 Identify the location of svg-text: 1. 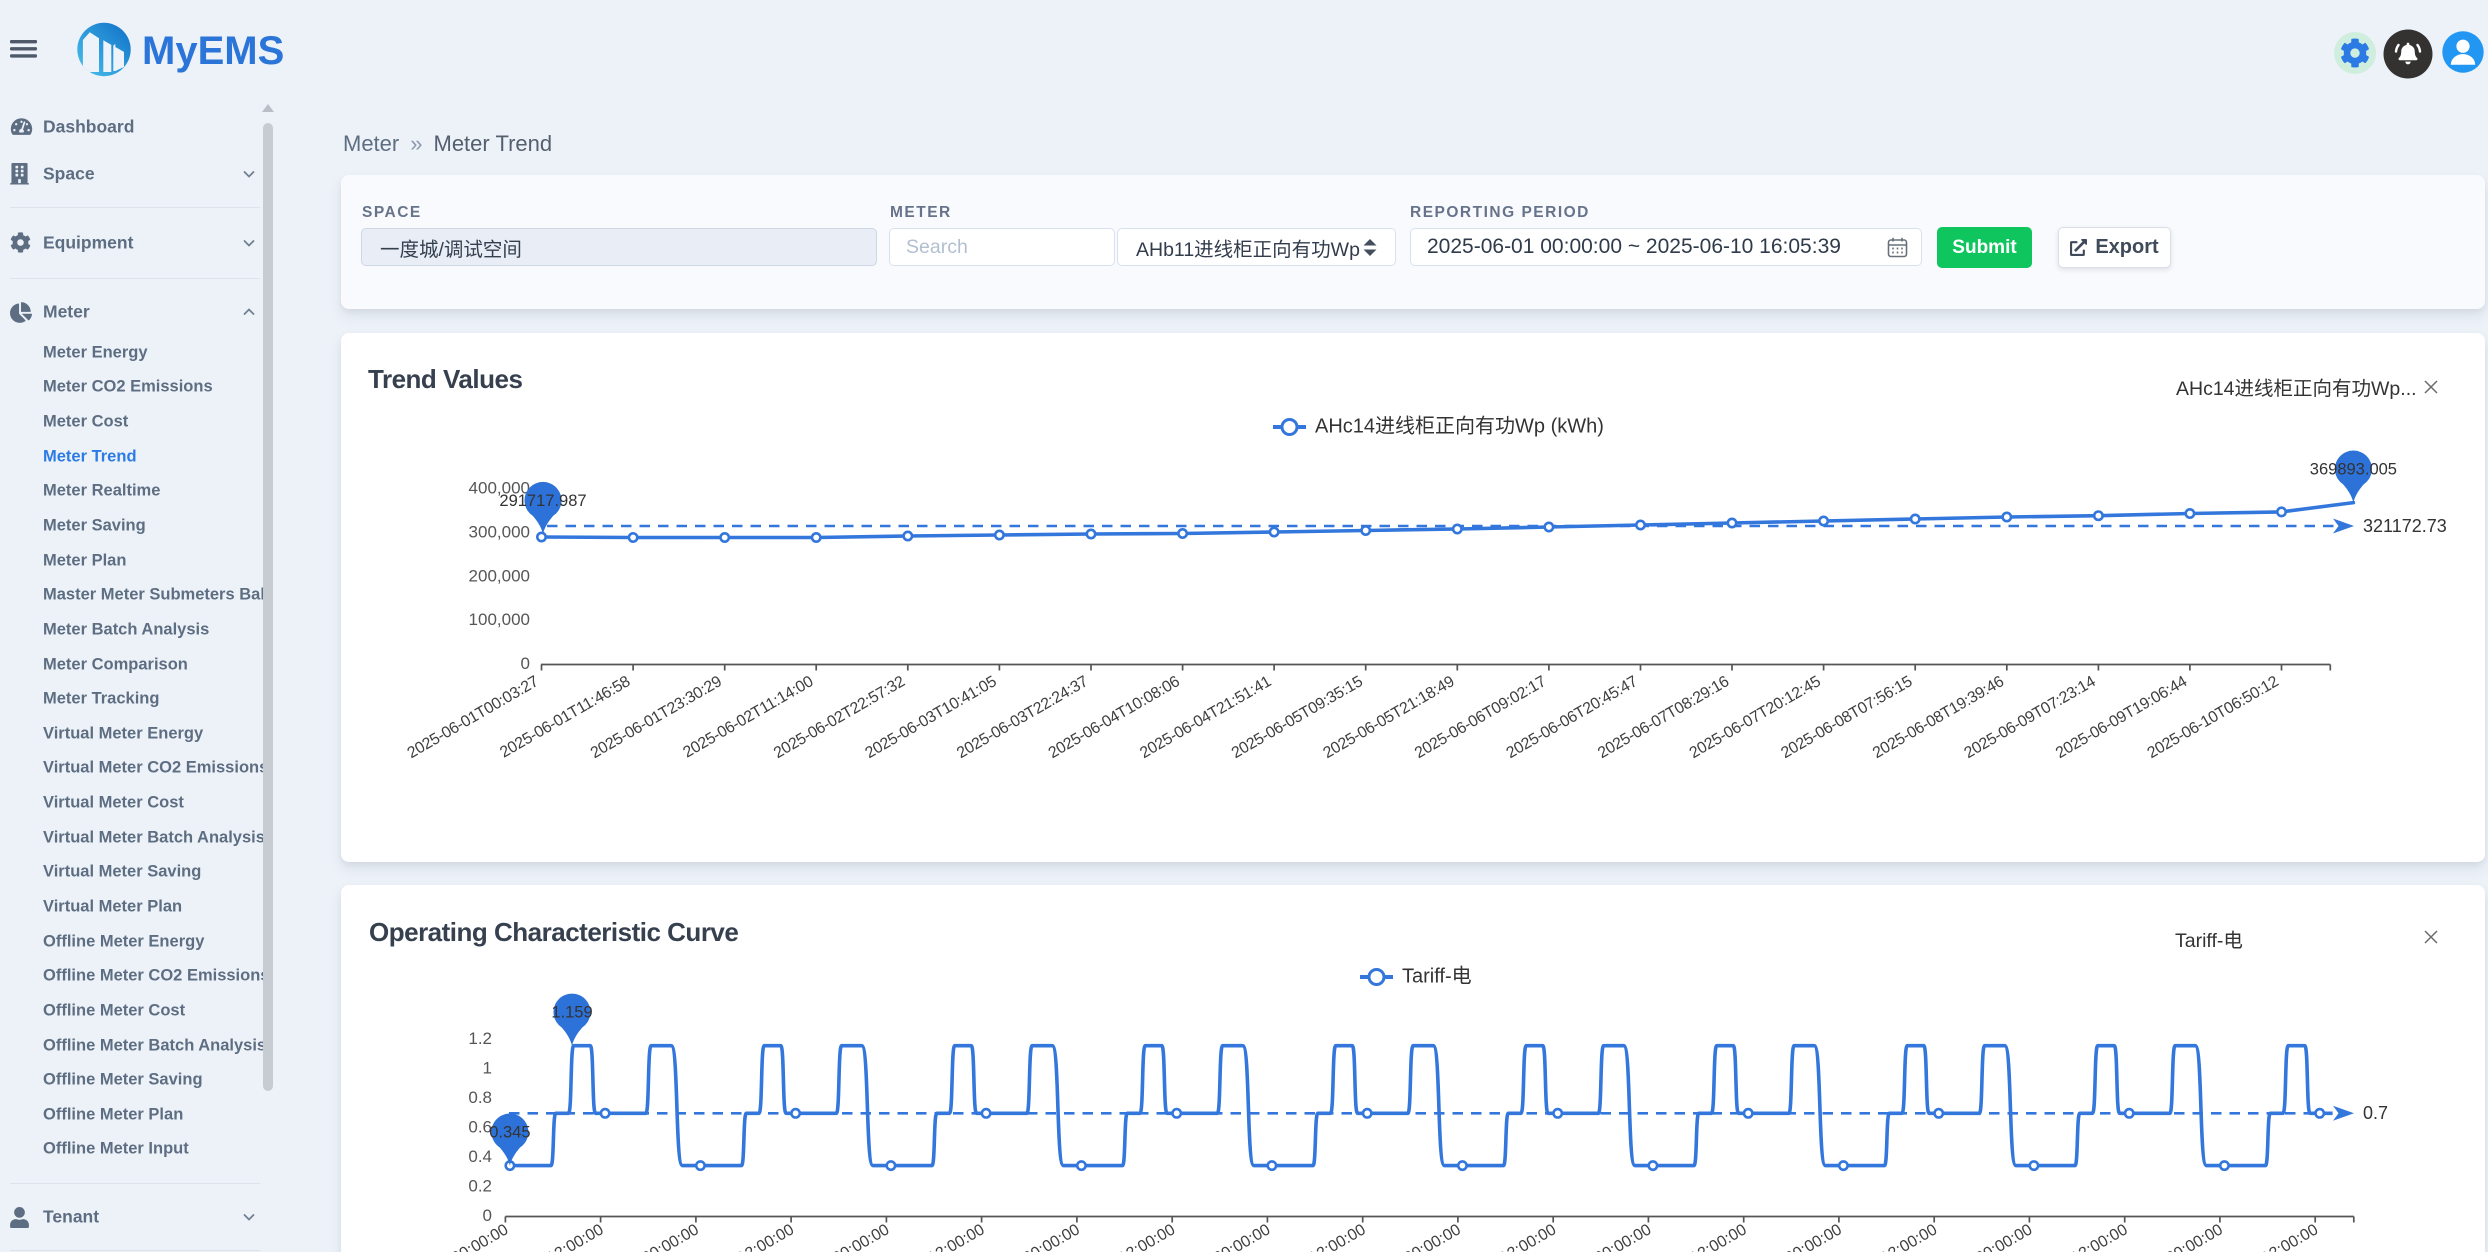
(487, 1068).